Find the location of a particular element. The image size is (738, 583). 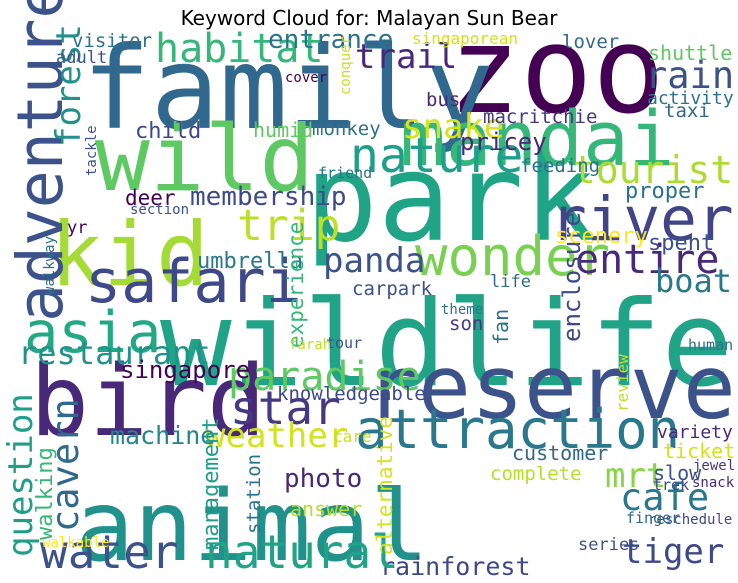

word-knowledgeable: knowledgeable is located at coordinates (351, 394).